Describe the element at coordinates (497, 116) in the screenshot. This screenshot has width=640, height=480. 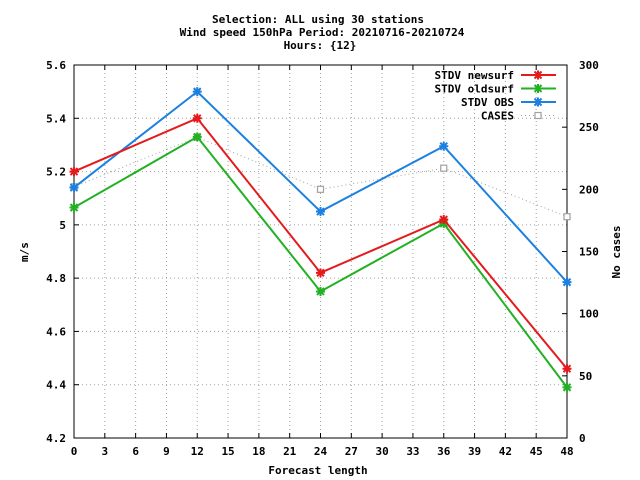
I see `legend-label-cases: CASES` at that location.